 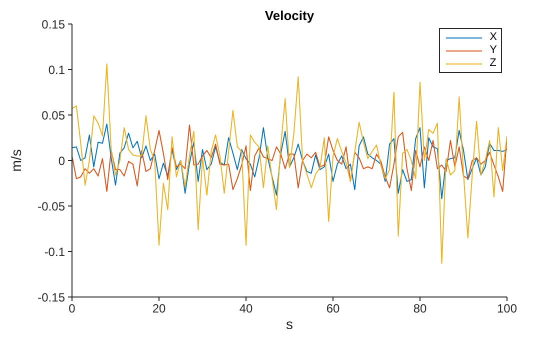 I want to click on y-axis-title: m/s, so click(x=16, y=160).